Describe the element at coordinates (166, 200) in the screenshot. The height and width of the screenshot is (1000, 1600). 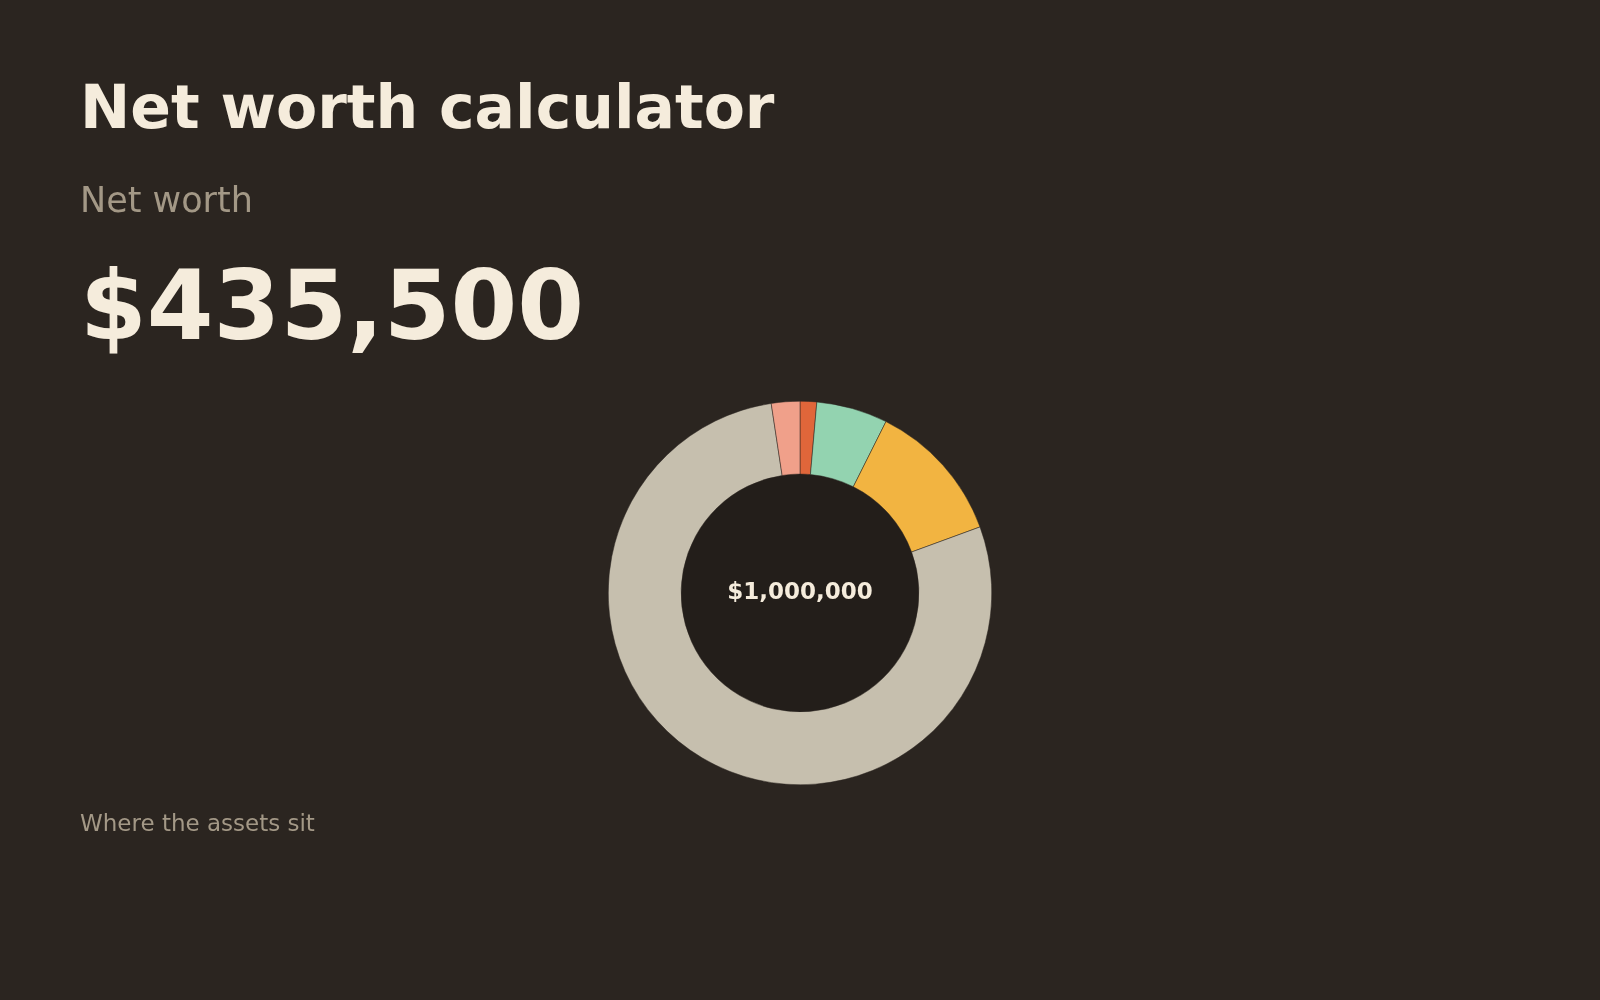
I see `text: Net worth` at that location.